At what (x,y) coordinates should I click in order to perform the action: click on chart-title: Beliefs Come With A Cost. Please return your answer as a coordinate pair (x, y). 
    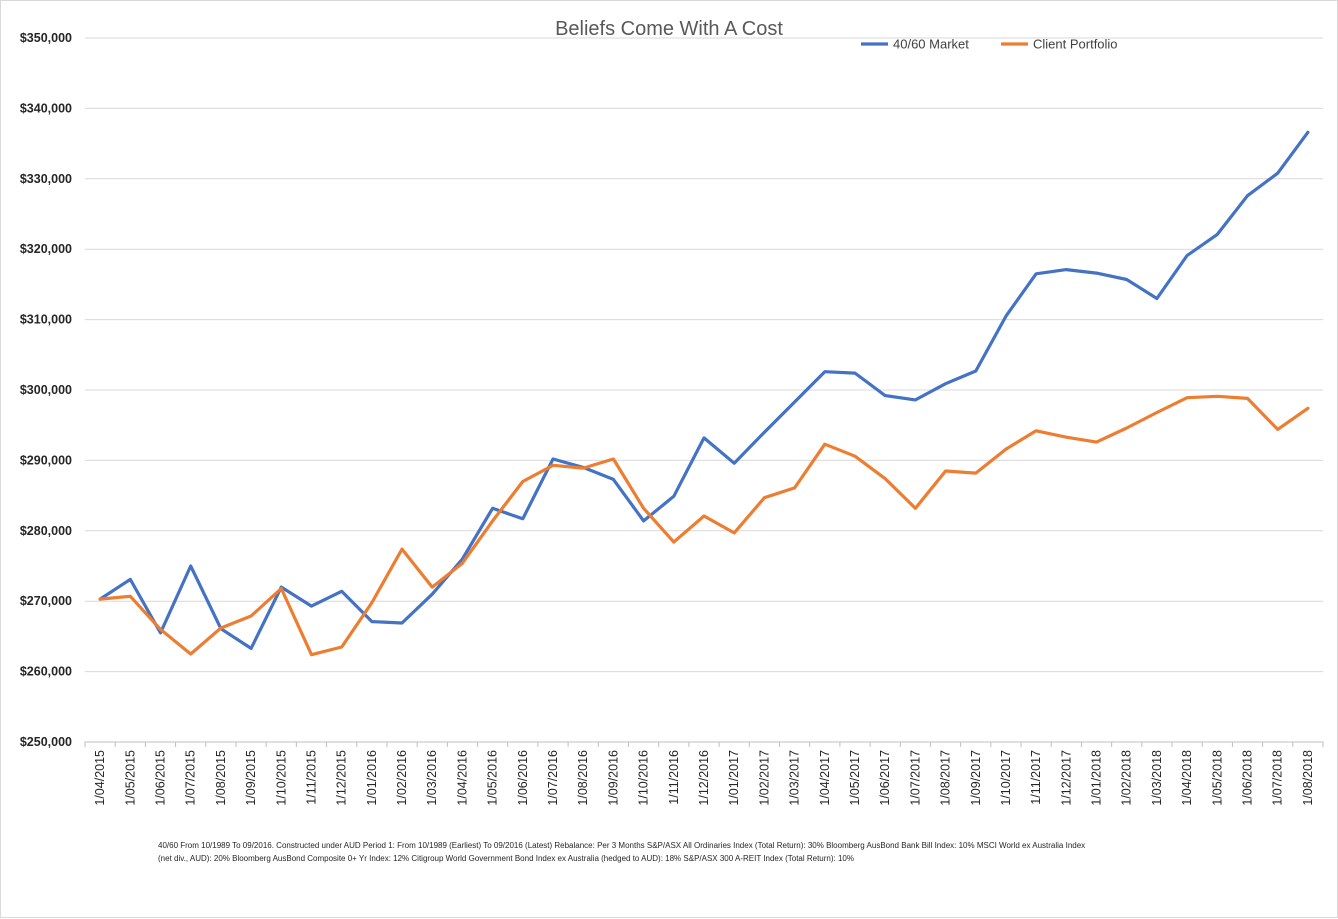
    Looking at the image, I should click on (669, 29).